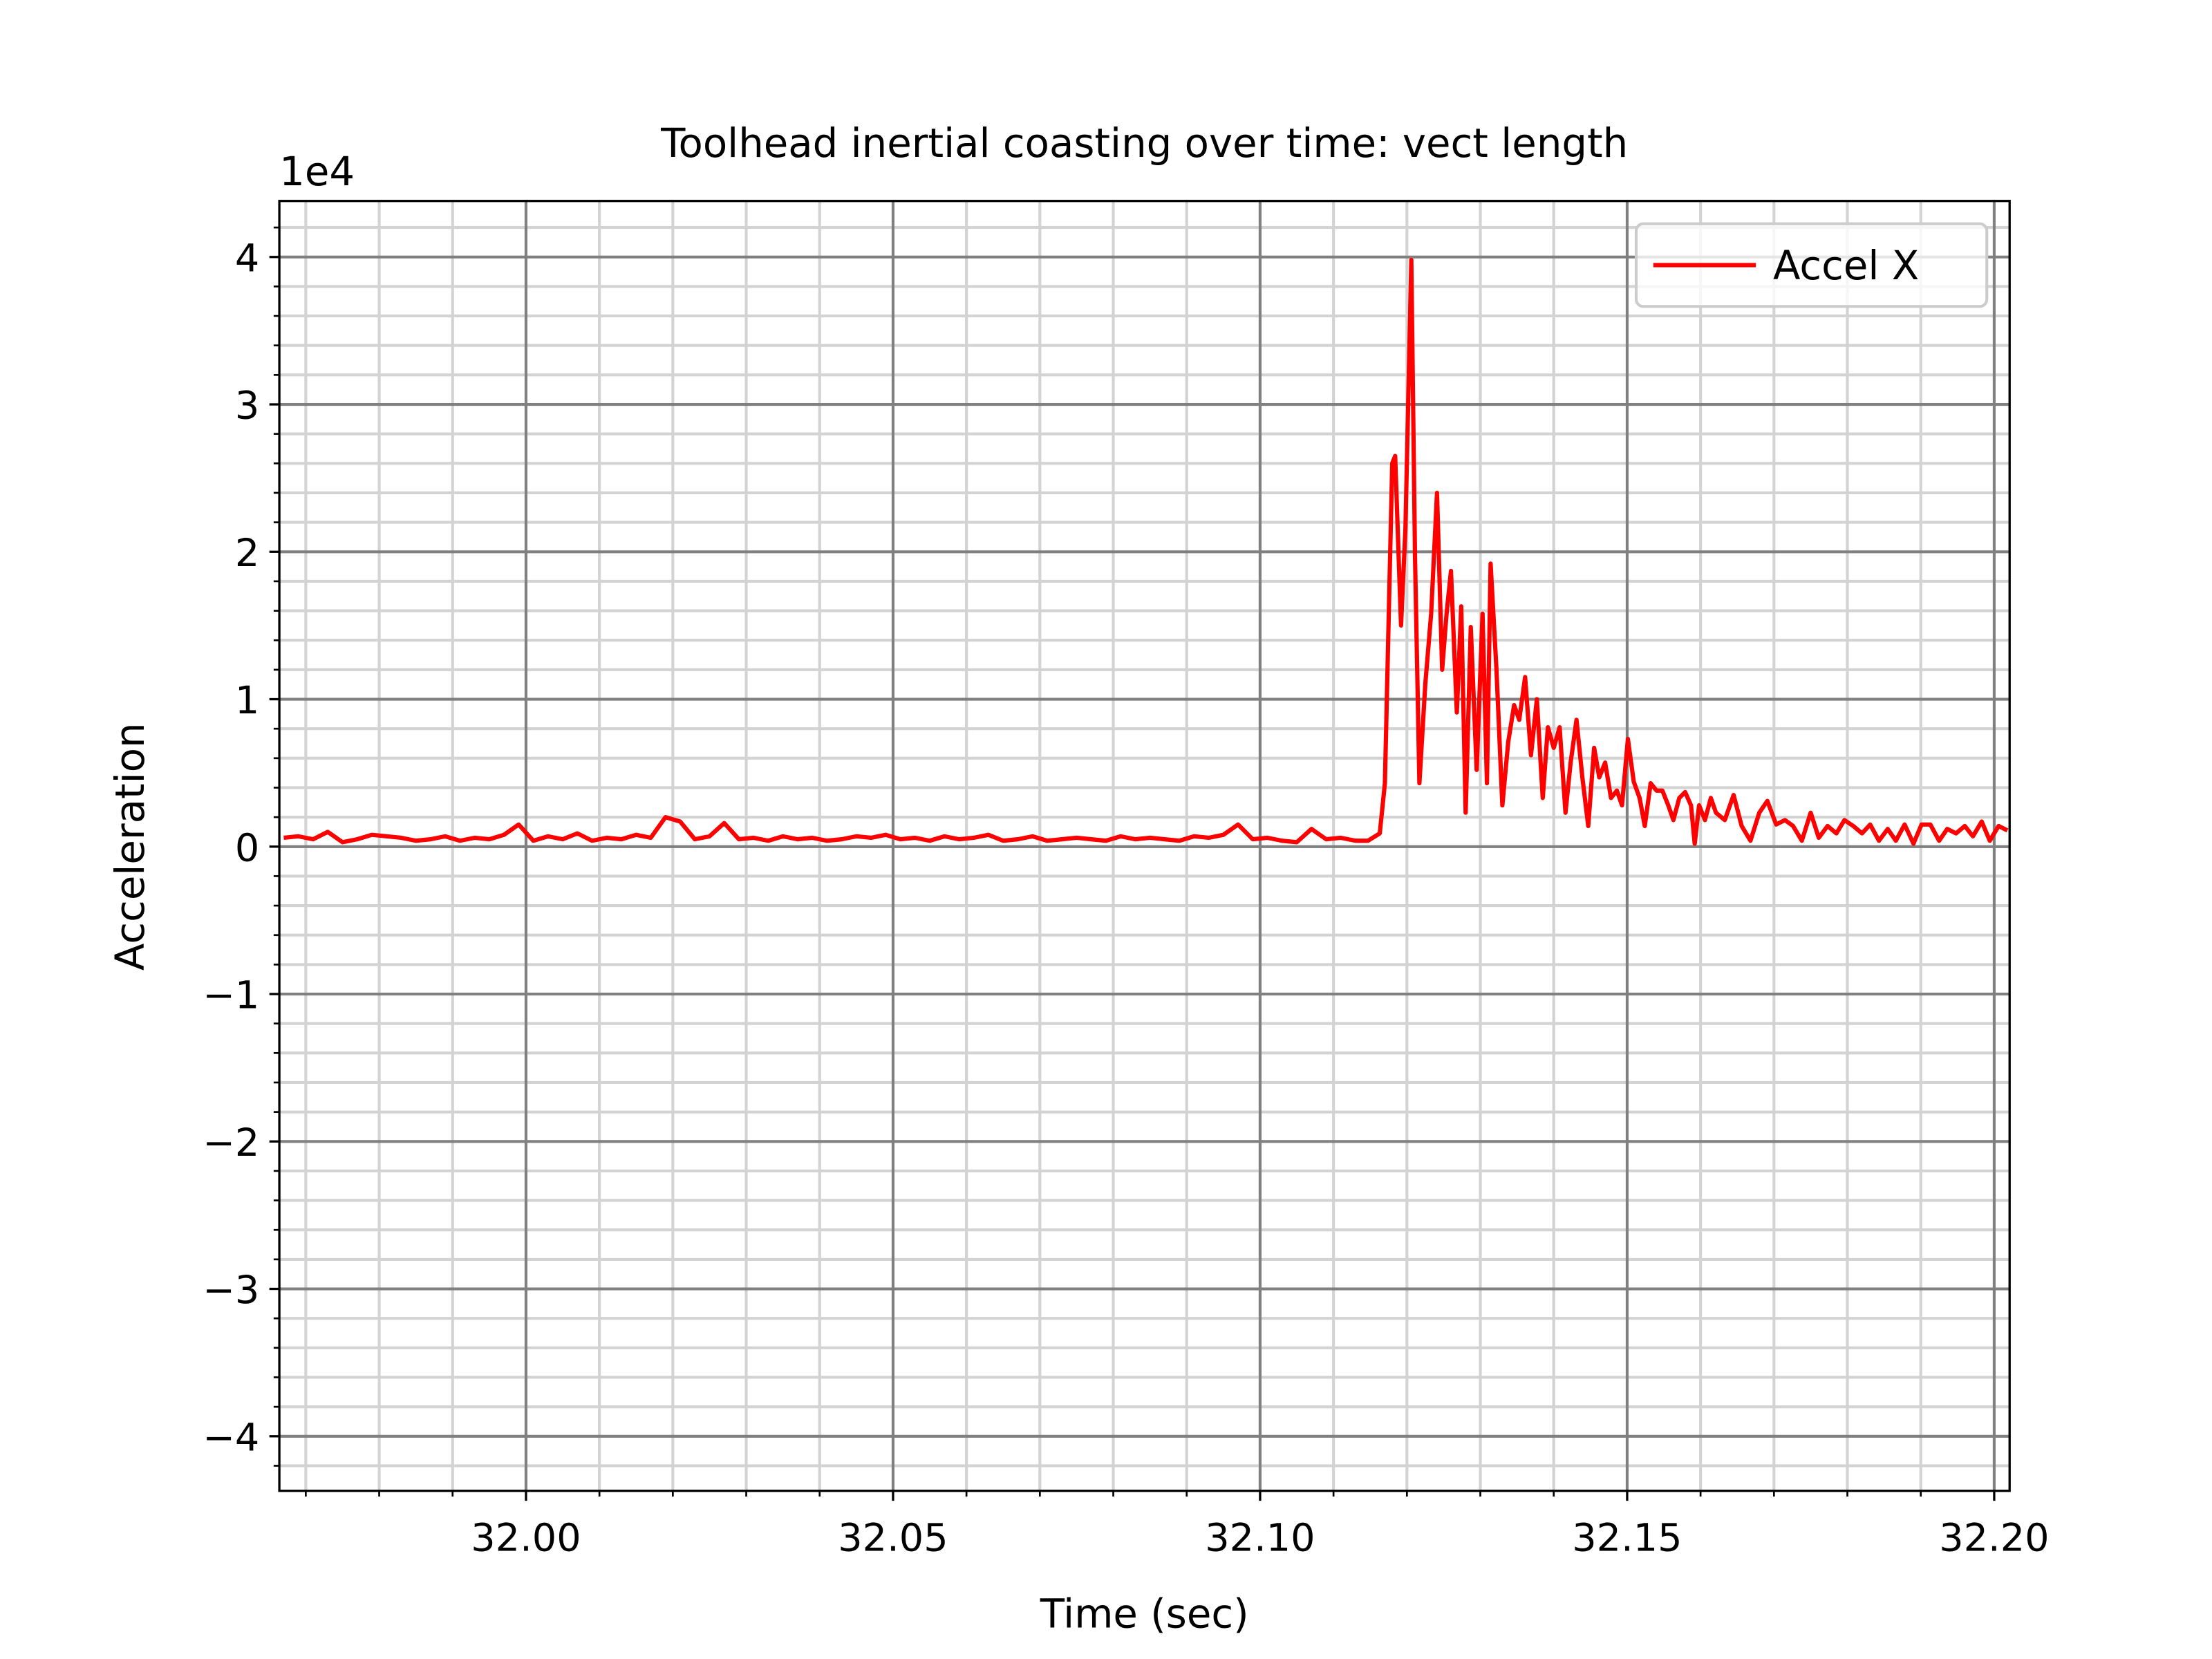 Image resolution: width=2212 pixels, height=1659 pixels. What do you see at coordinates (317, 171) in the screenshot?
I see `y-offset-label: 1e4` at bounding box center [317, 171].